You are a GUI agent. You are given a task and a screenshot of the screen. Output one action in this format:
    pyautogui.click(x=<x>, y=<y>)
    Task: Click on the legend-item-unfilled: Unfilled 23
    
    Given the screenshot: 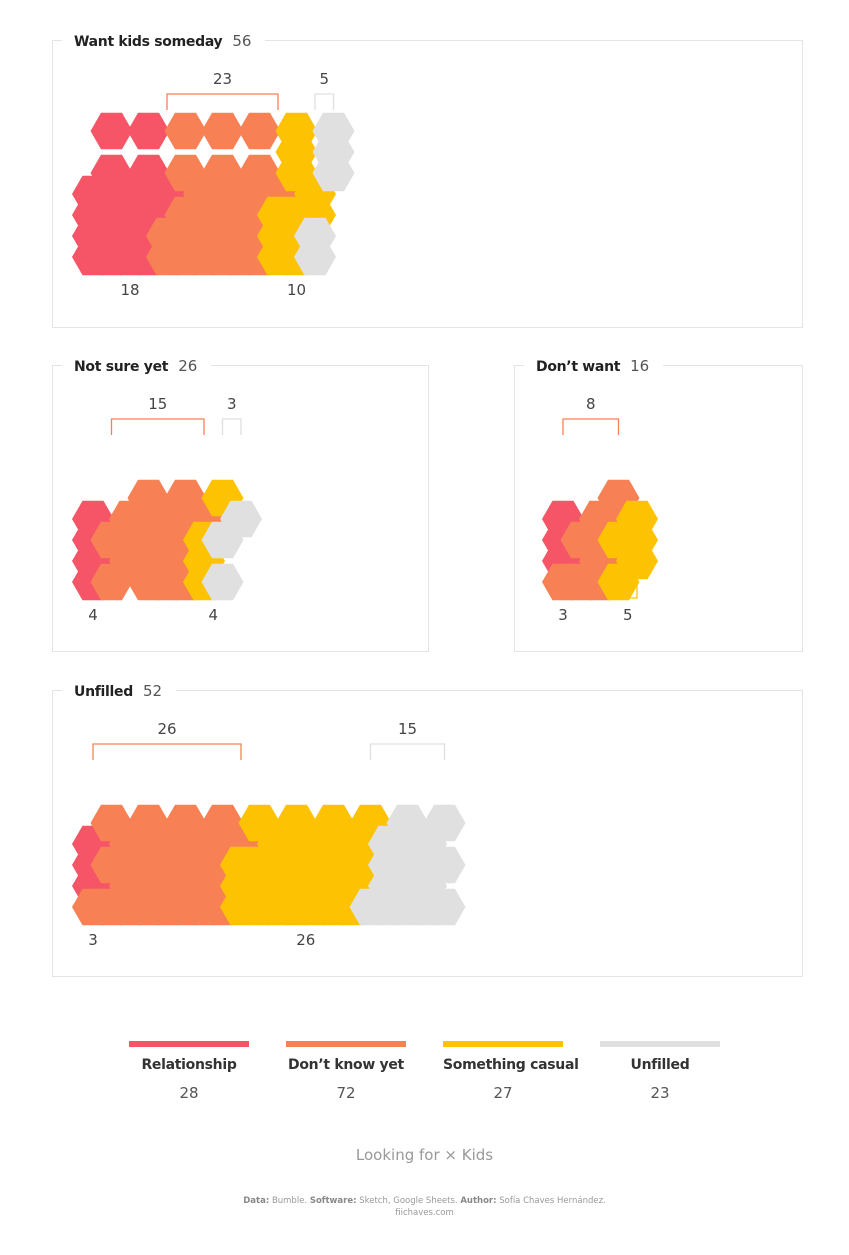 What is the action you would take?
    pyautogui.click(x=660, y=1071)
    